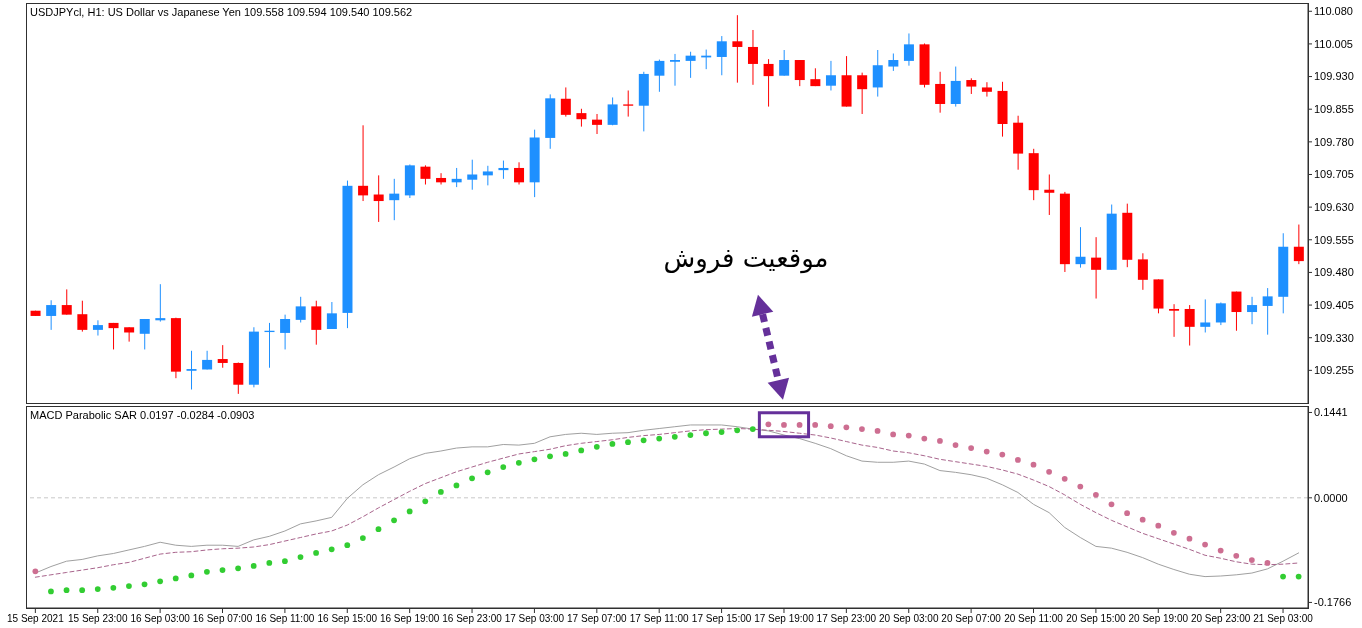 This screenshot has height=628, width=1362. I want to click on y-tick-label: 109.405, so click(1334, 304).